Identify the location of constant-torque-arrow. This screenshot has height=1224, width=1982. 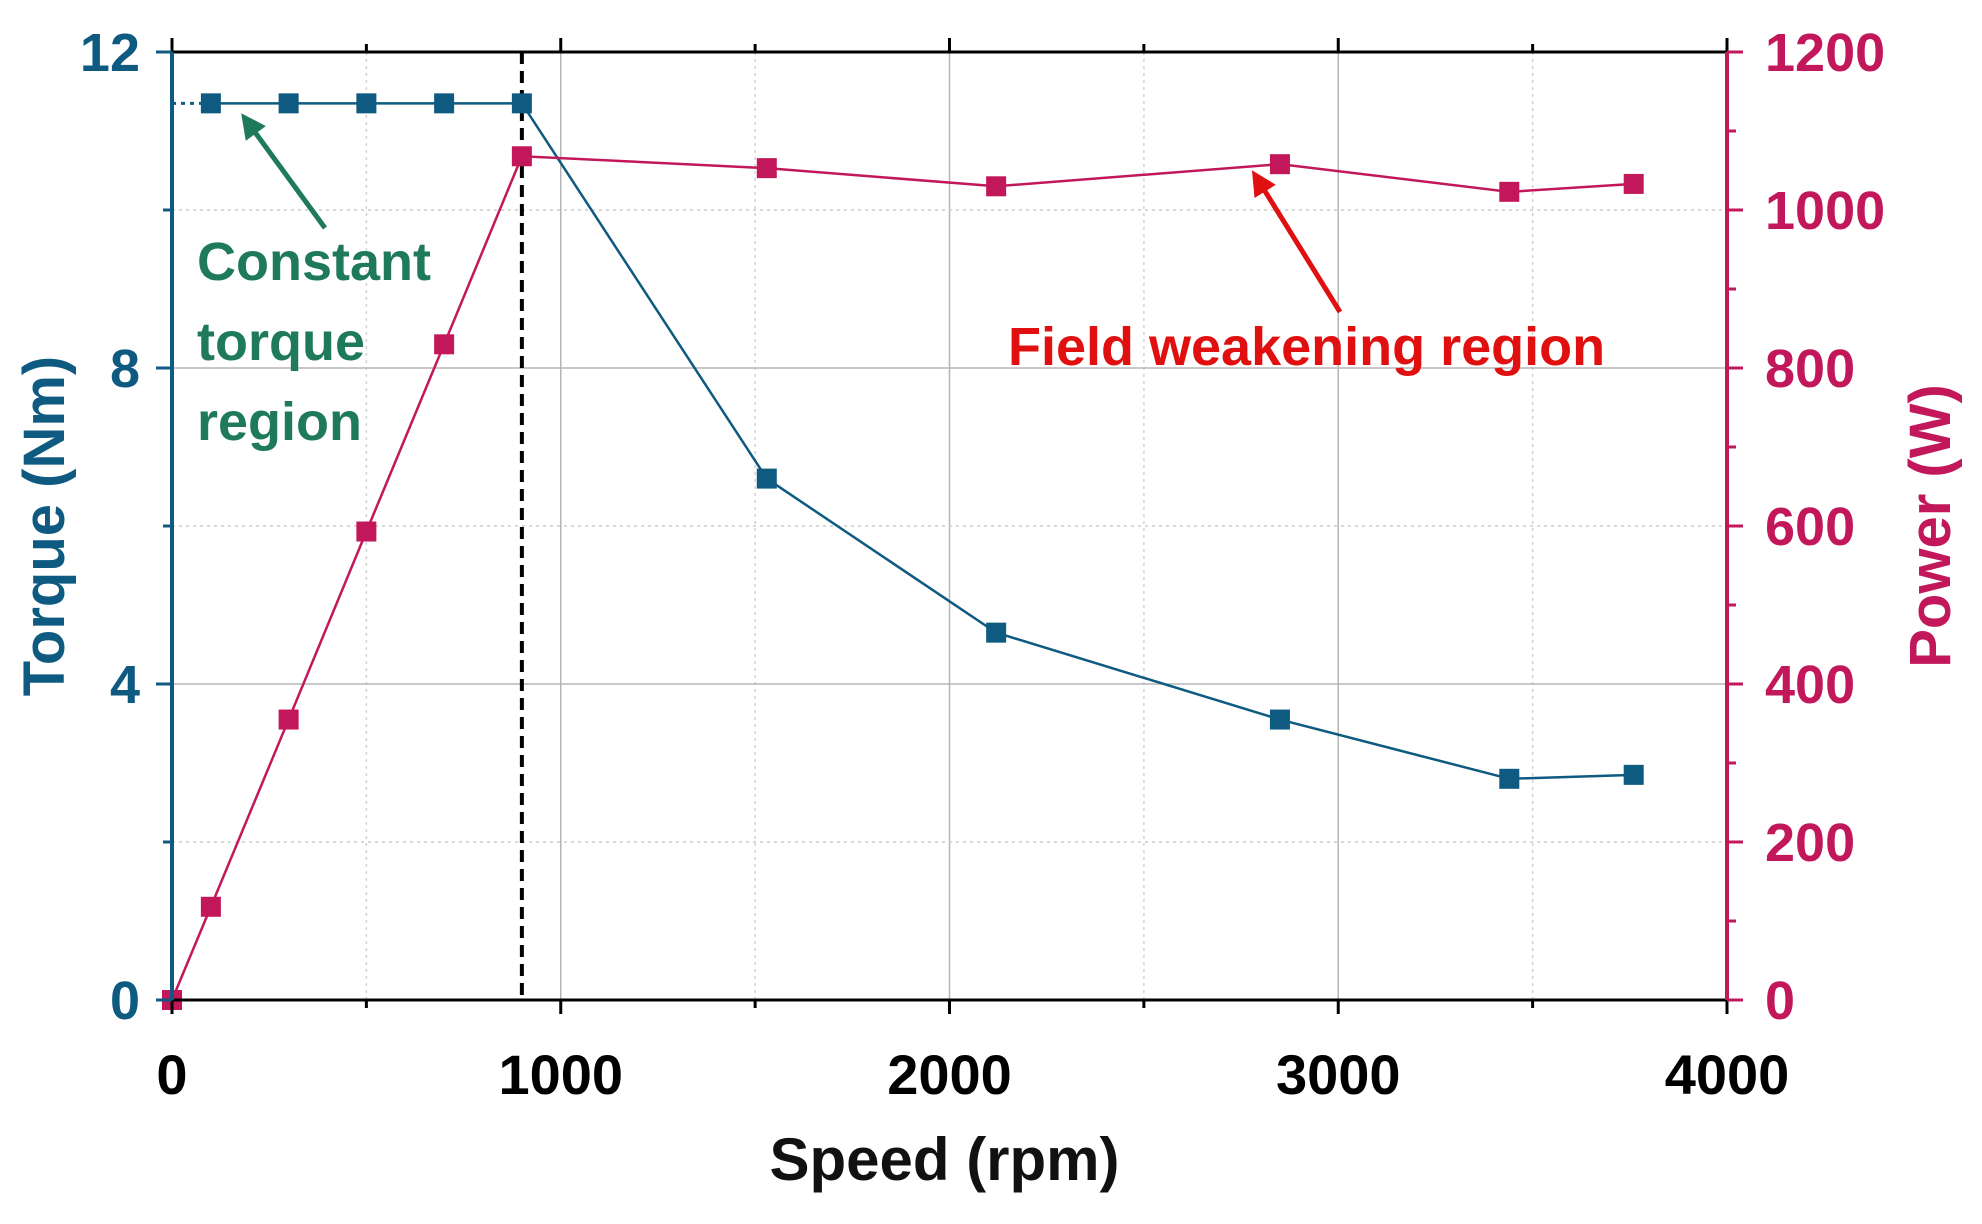
(284, 171).